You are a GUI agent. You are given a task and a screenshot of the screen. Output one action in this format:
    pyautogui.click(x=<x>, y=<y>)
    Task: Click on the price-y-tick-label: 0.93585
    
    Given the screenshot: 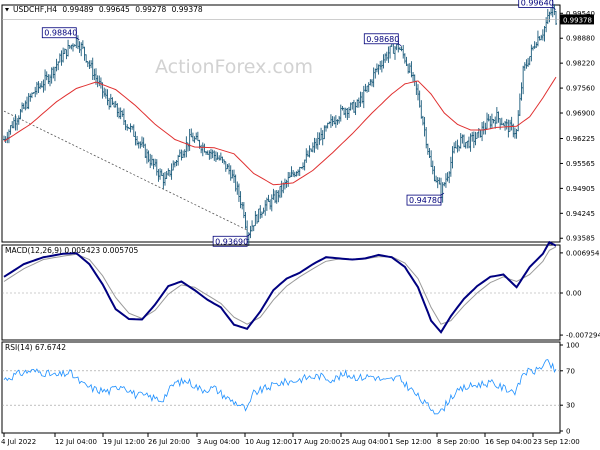 What is the action you would take?
    pyautogui.click(x=580, y=239)
    